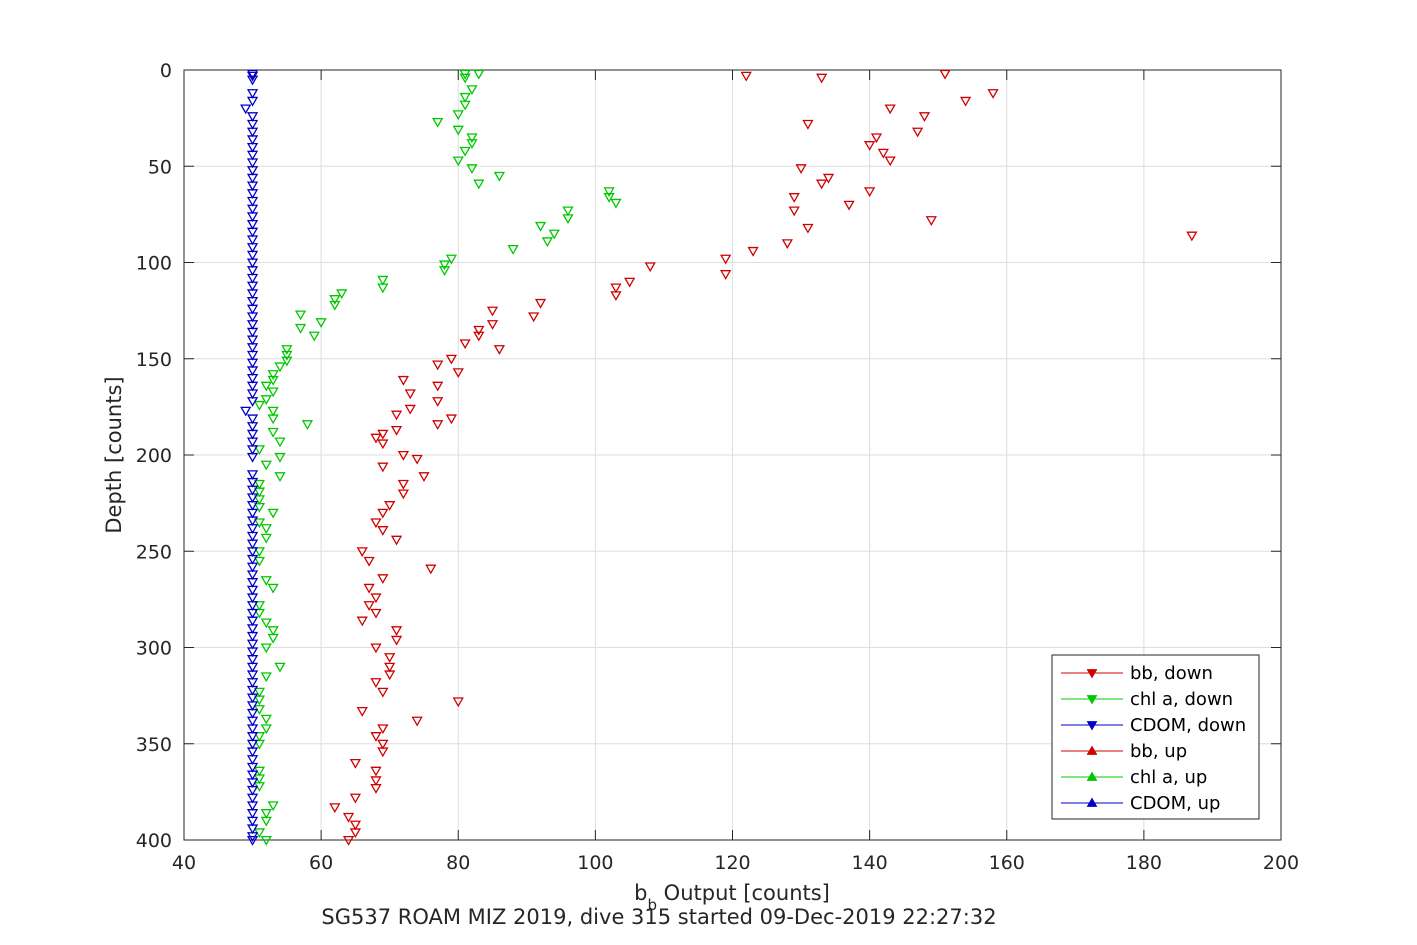  Describe the element at coordinates (458, 863) in the screenshot. I see `x-tick-label: 80` at that location.